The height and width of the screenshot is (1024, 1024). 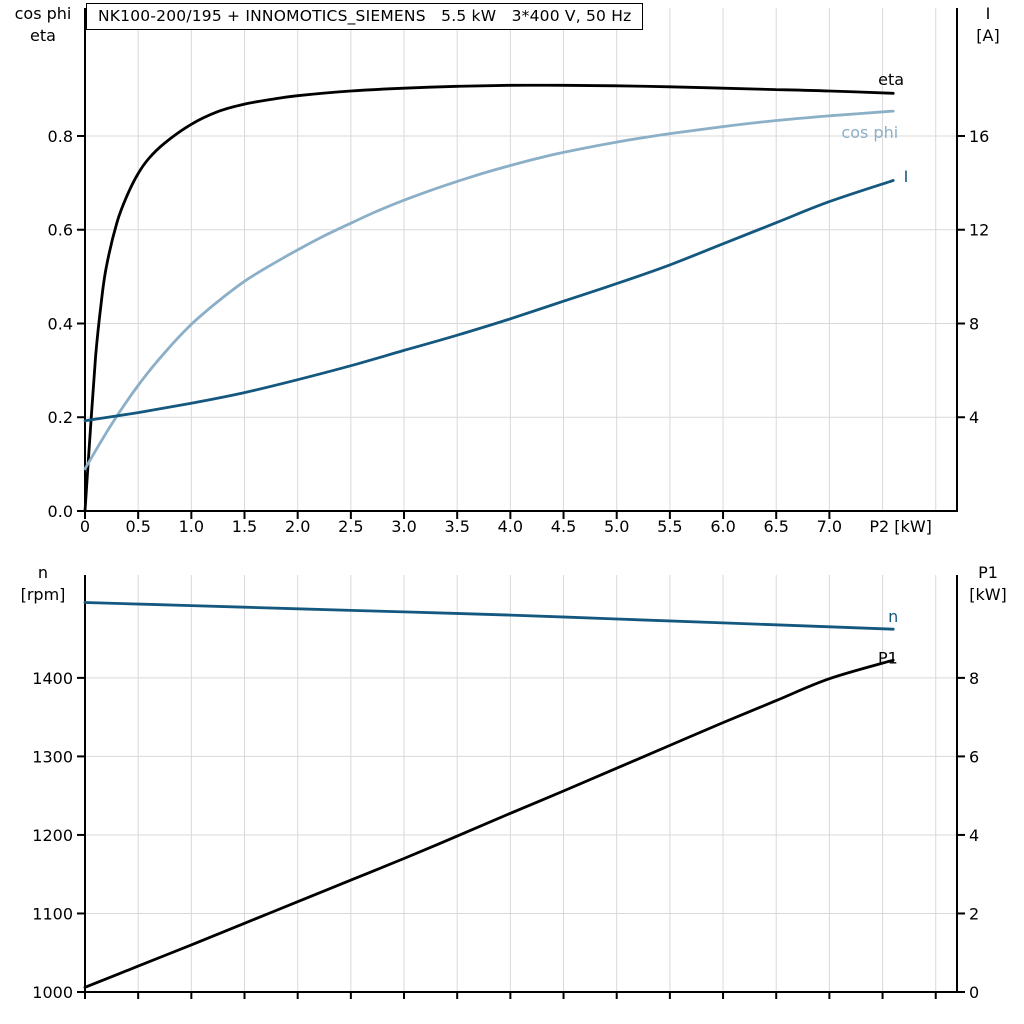 I want to click on axis-title-current-unit: [A], so click(x=988, y=35).